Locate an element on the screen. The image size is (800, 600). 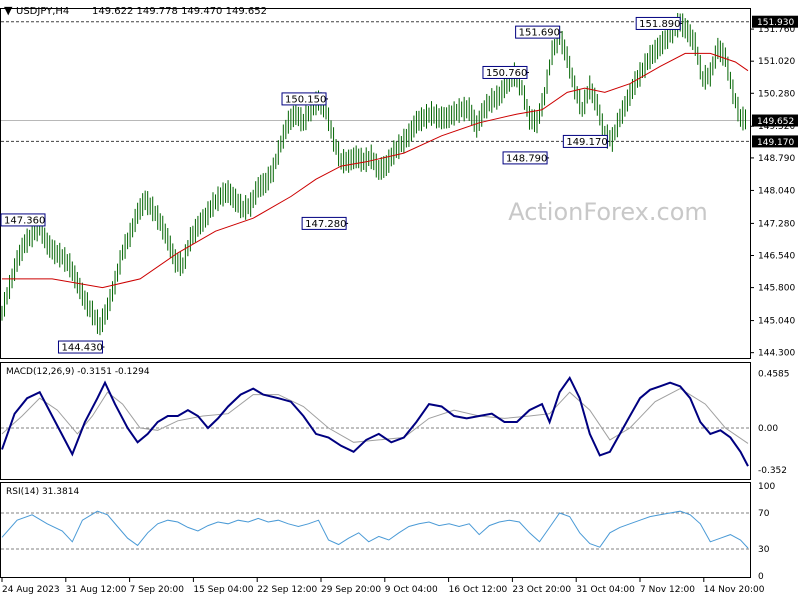
x-tick-label: 15 Sep 04:00 is located at coordinates (223, 590).